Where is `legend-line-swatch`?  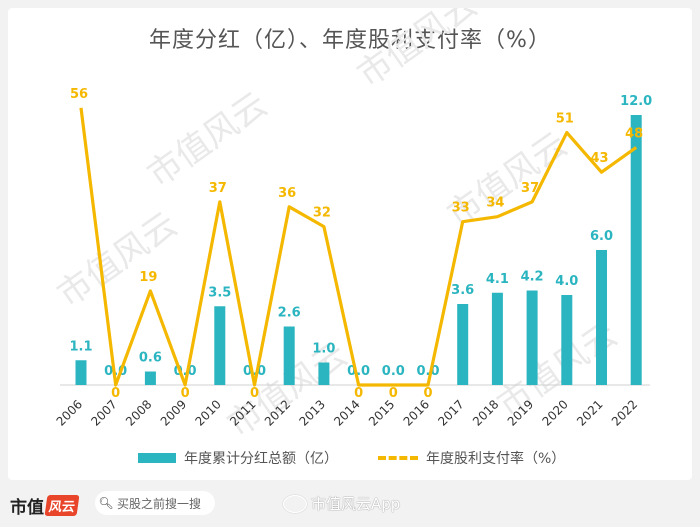
legend-line-swatch is located at coordinates (398, 458).